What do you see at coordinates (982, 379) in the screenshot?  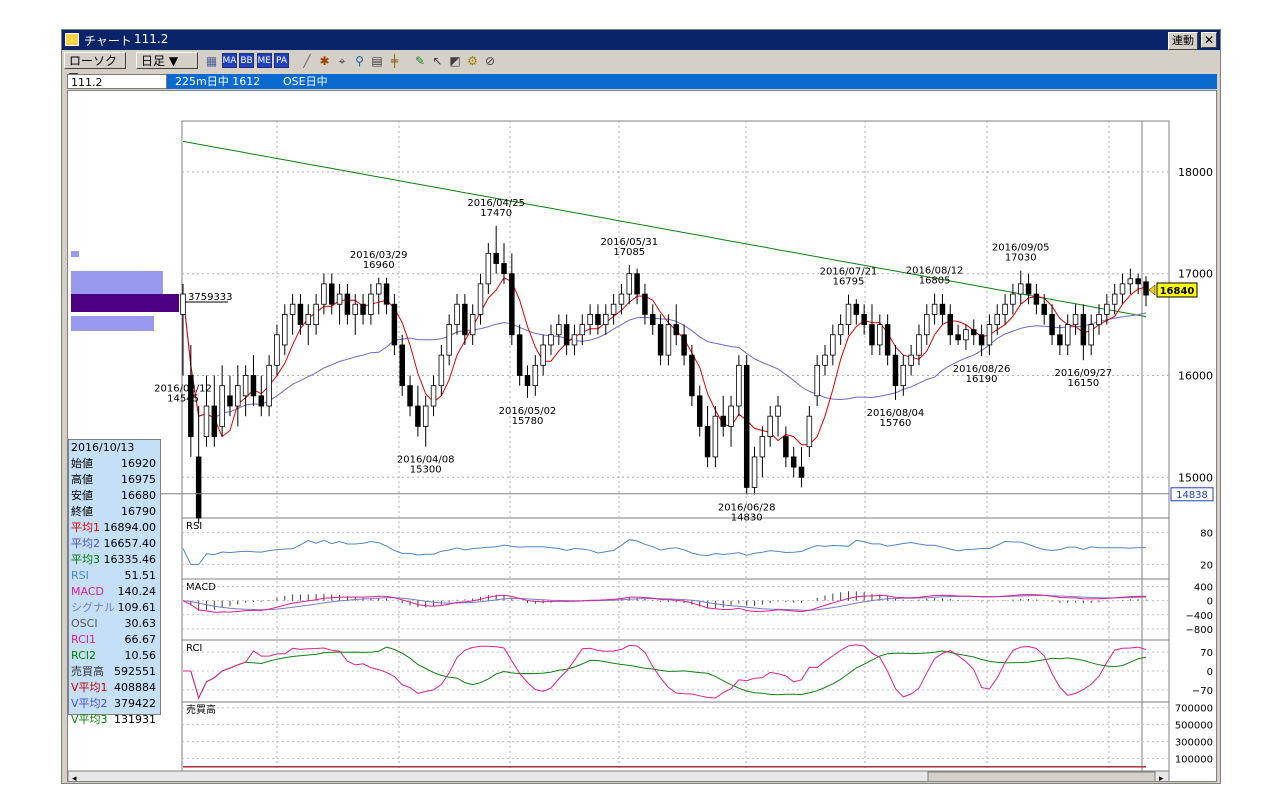 I see `annotation-price: 16190` at bounding box center [982, 379].